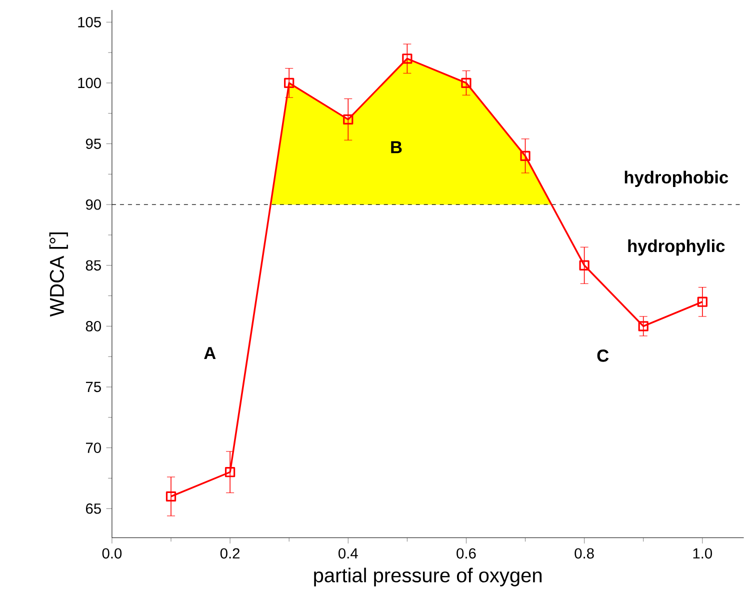  Describe the element at coordinates (348, 553) in the screenshot. I see `x-tick-label: 0.4` at that location.